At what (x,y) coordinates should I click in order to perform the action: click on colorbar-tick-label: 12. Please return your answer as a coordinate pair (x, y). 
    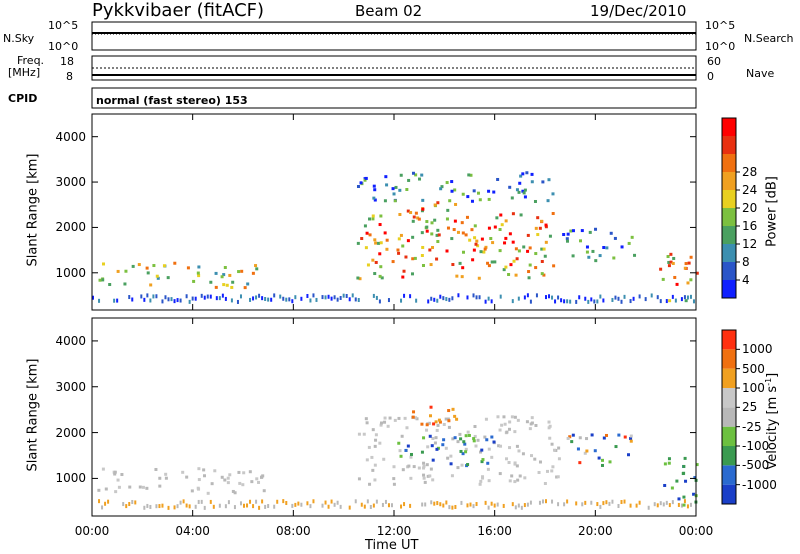
    Looking at the image, I should click on (750, 244).